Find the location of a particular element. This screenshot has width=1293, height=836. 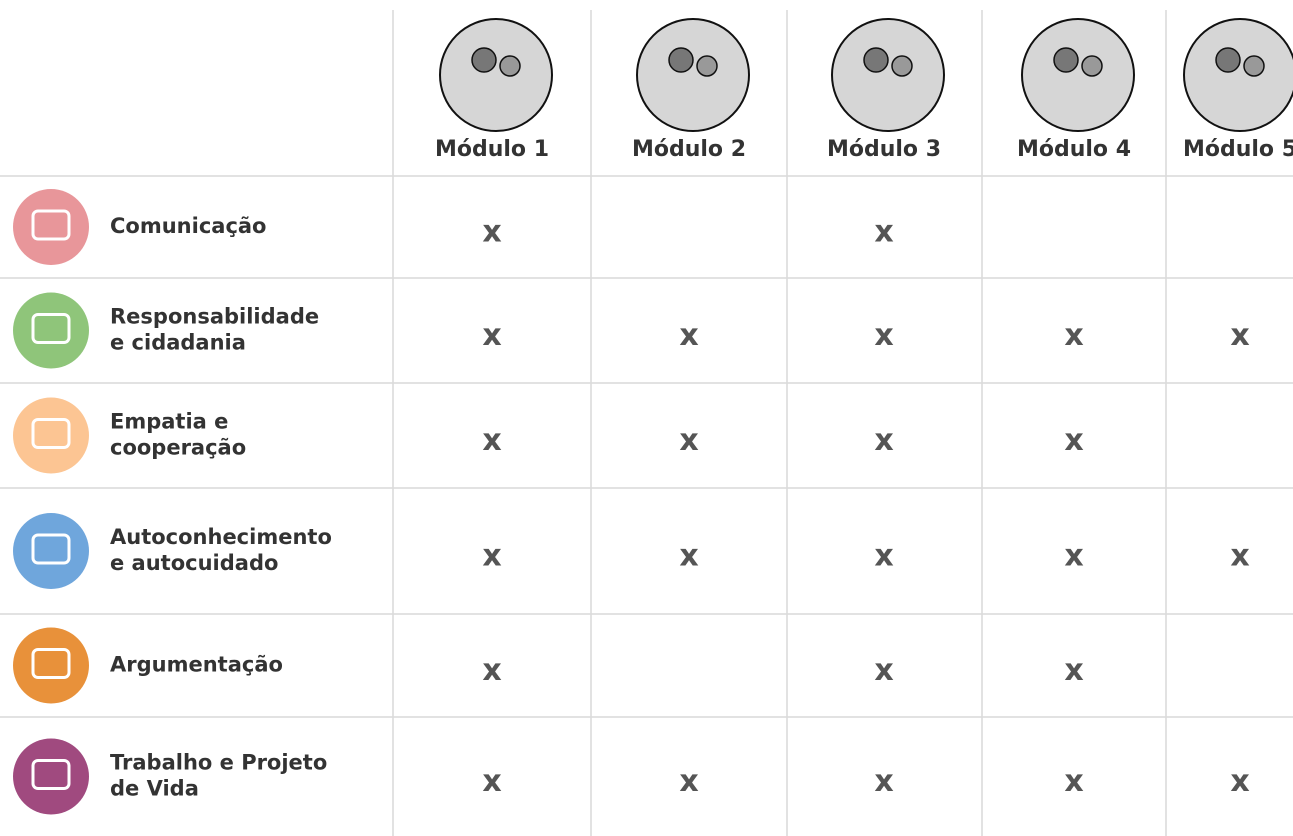

skill-label: Autoconhecimento is located at coordinates (221, 537).